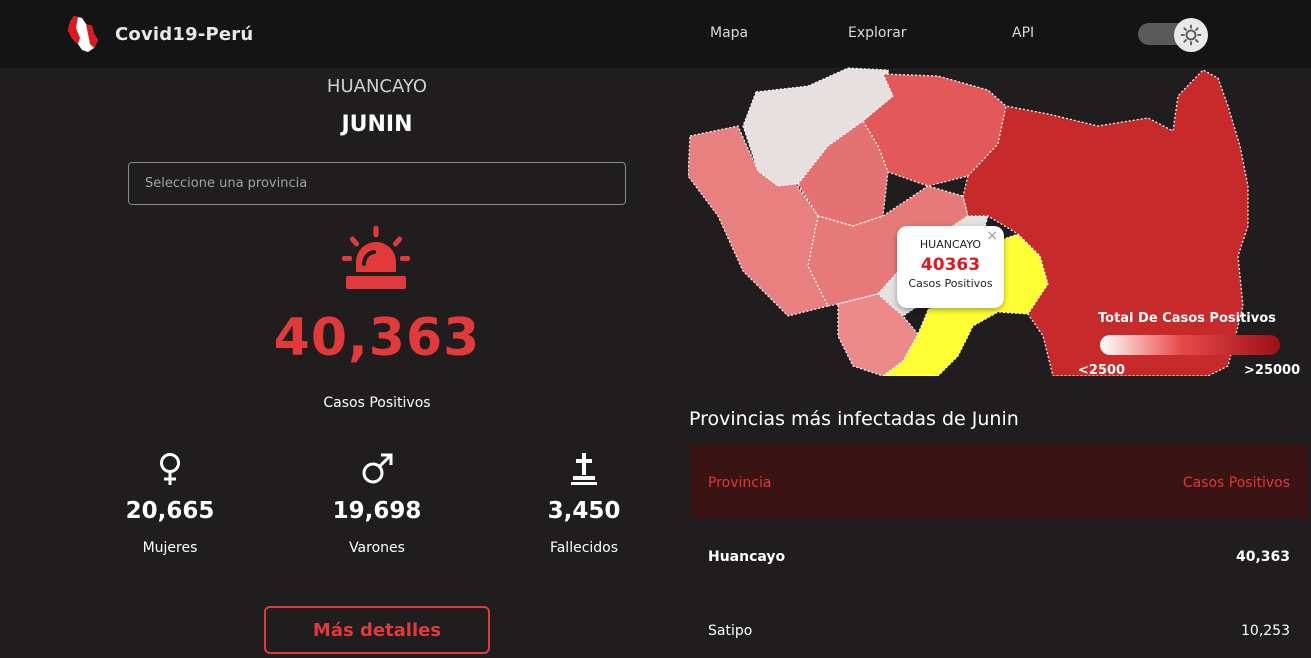  I want to click on theme-toggle, so click(1174, 35).